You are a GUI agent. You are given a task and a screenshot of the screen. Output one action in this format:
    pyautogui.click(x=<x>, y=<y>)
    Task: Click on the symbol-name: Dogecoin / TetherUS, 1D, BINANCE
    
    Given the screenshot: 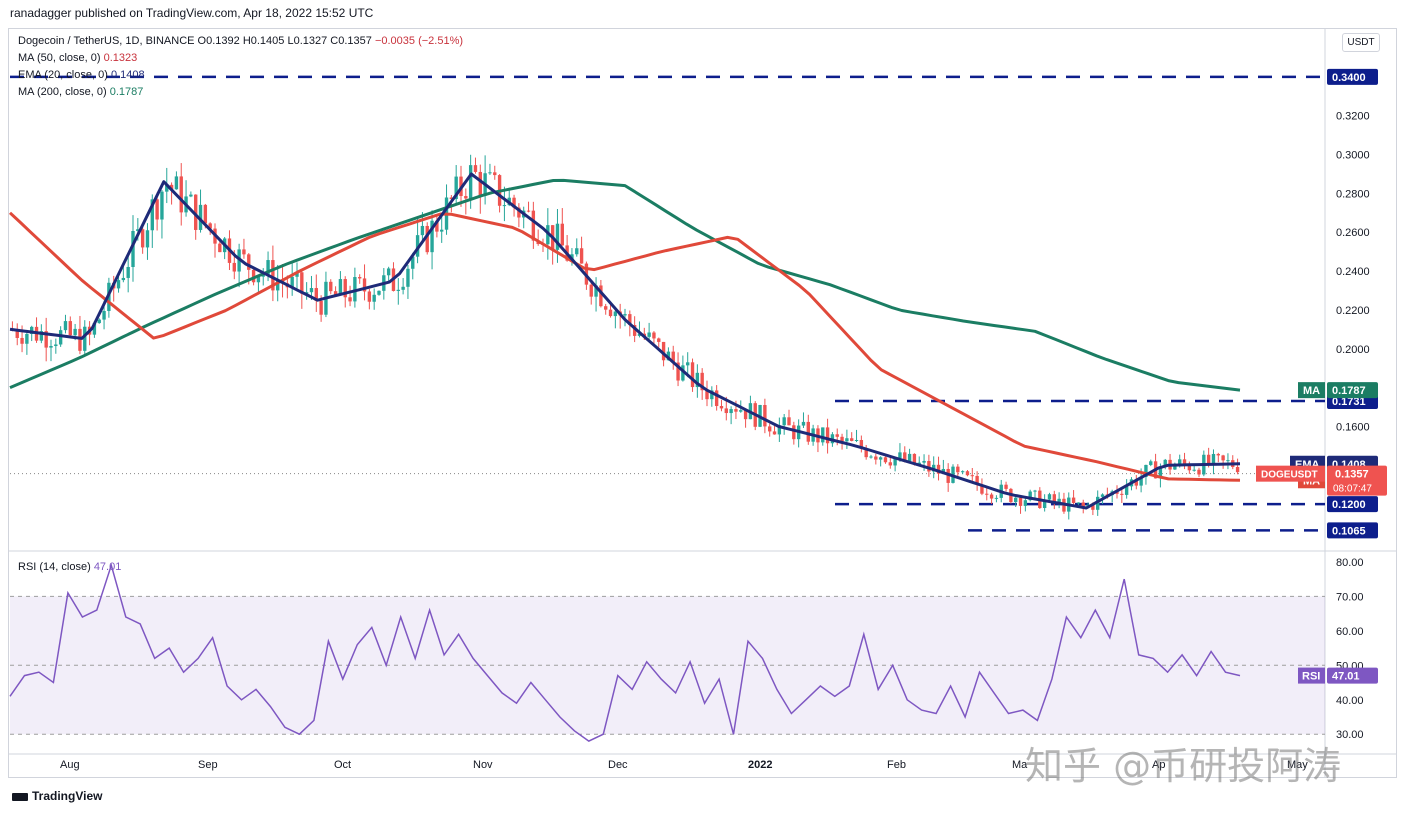 What is the action you would take?
    pyautogui.click(x=106, y=41)
    